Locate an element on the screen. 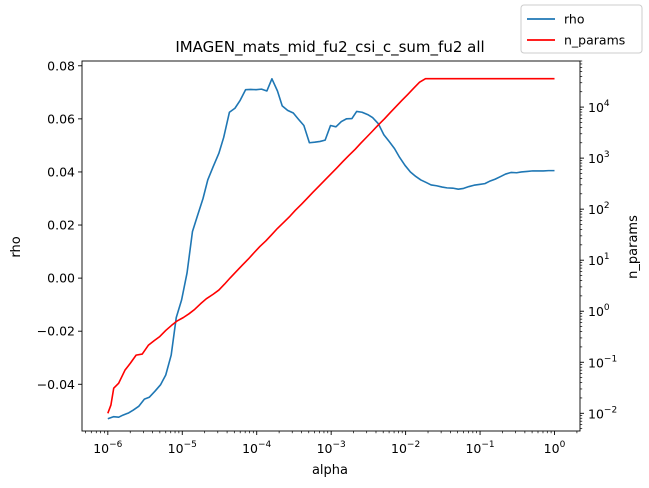 The width and height of the screenshot is (649, 488). x-tick-label: 10⁰ is located at coordinates (555, 448).